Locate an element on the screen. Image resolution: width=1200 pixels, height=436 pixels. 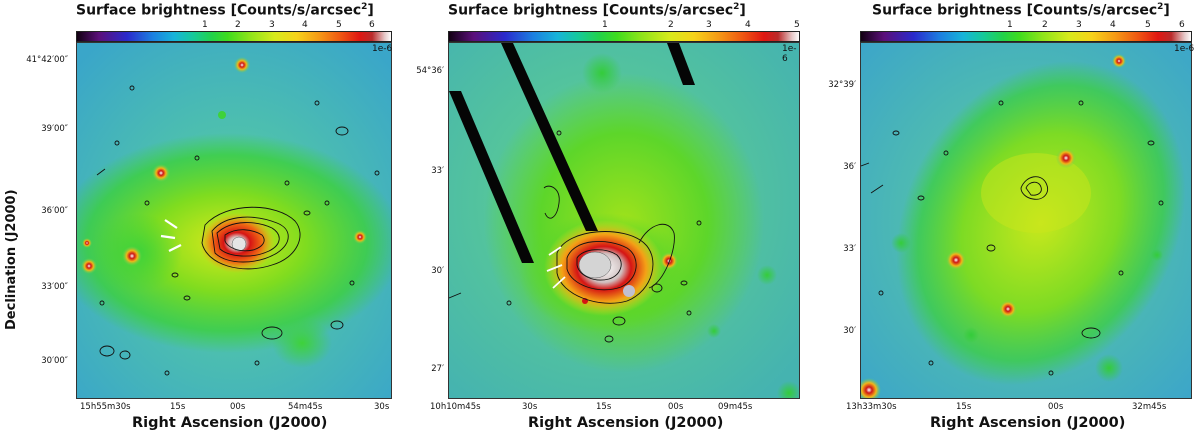
x-tick-label: 13h33m30s is located at coordinates (871, 407).